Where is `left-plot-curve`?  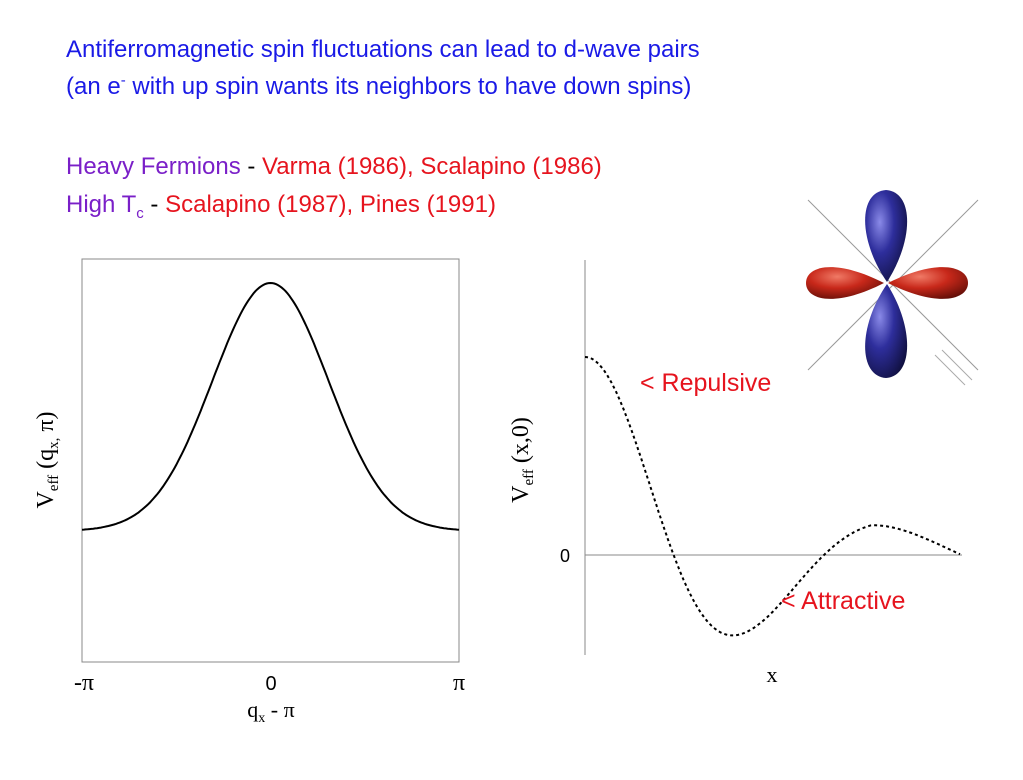
left-plot-curve is located at coordinates (270, 406).